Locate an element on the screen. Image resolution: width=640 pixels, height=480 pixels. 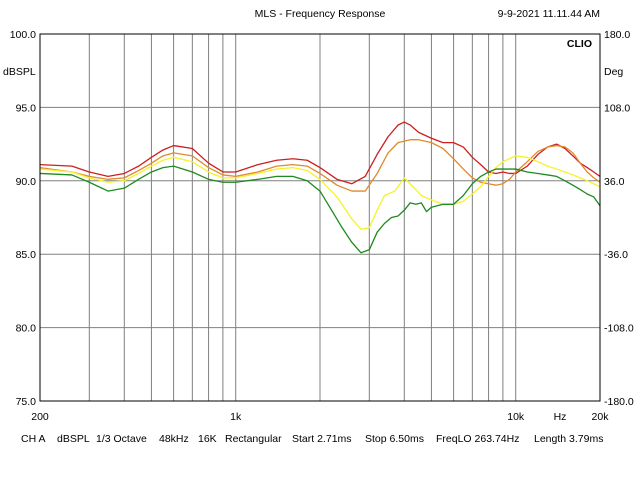
footer-smoothing: 1/3 Octave is located at coordinates (121, 439).